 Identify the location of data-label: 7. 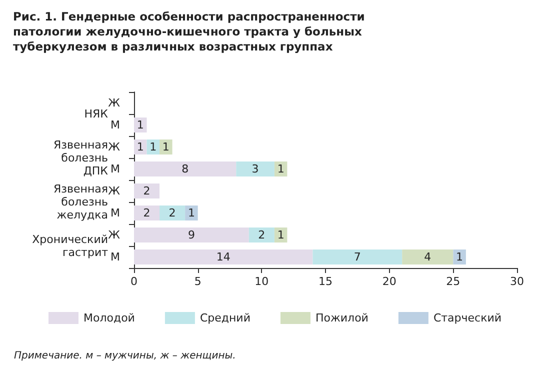
(357, 257).